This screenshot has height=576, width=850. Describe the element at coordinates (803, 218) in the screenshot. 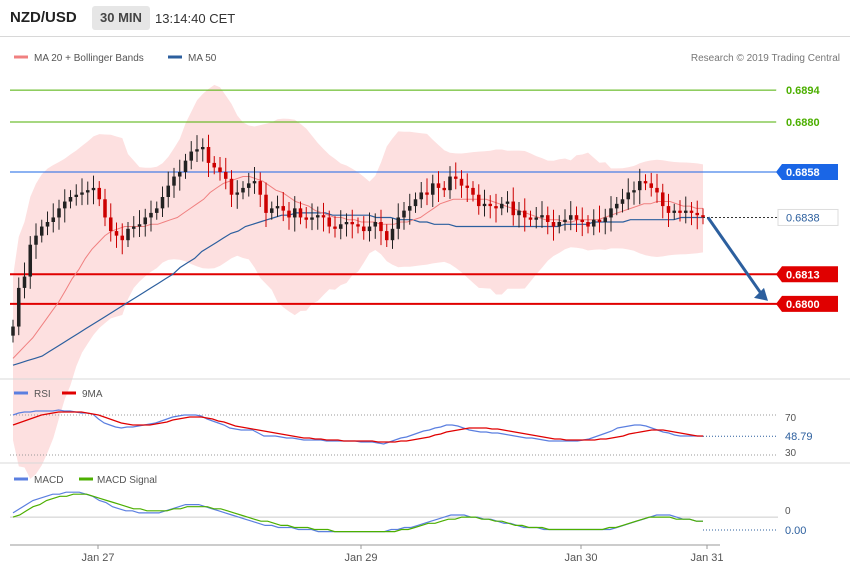

I see `svg-text: 0.6838` at that location.